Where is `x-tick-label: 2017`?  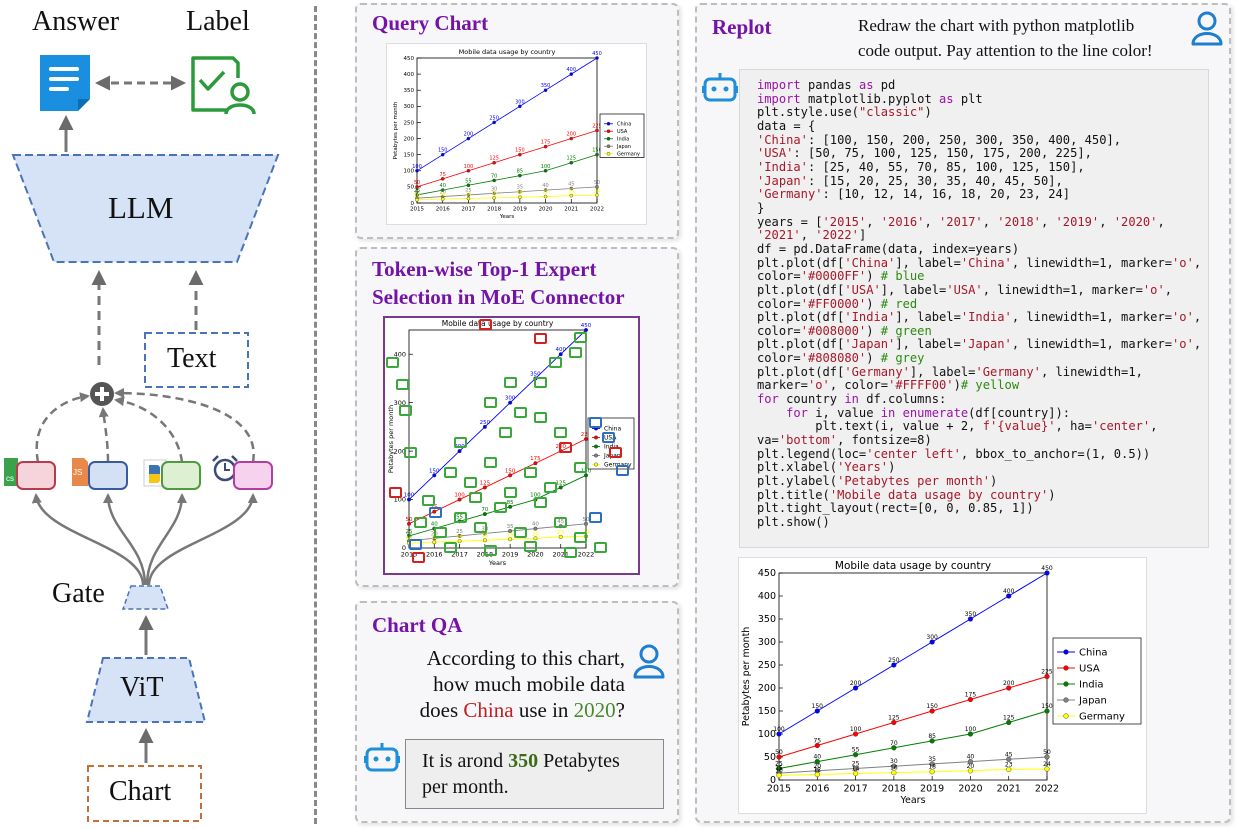 x-tick-label: 2017 is located at coordinates (459, 555).